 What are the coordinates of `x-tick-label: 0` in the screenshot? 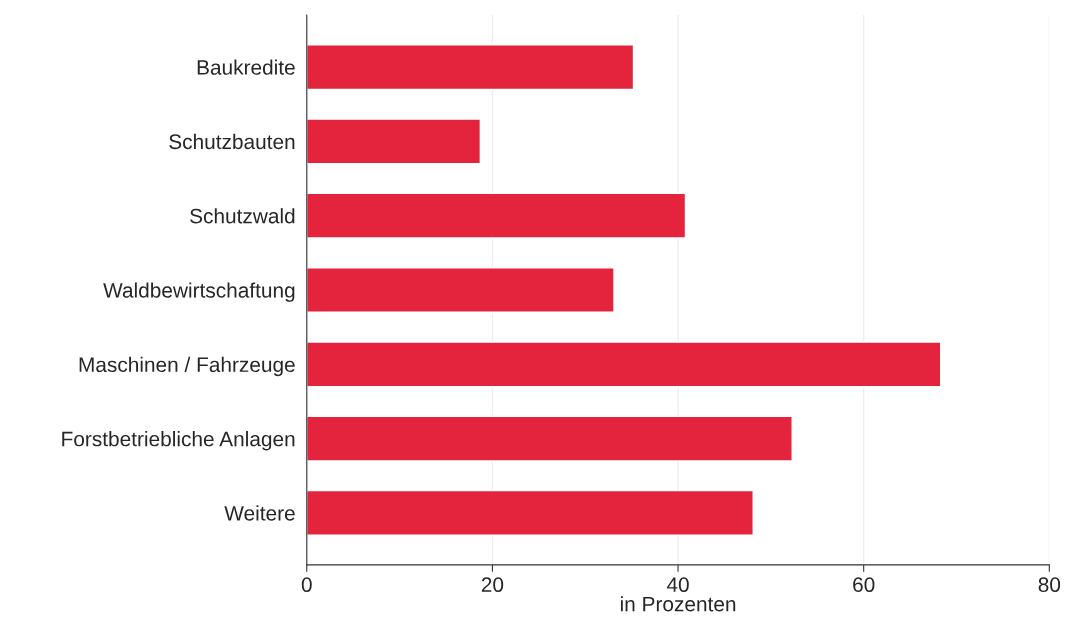 It's located at (306, 585).